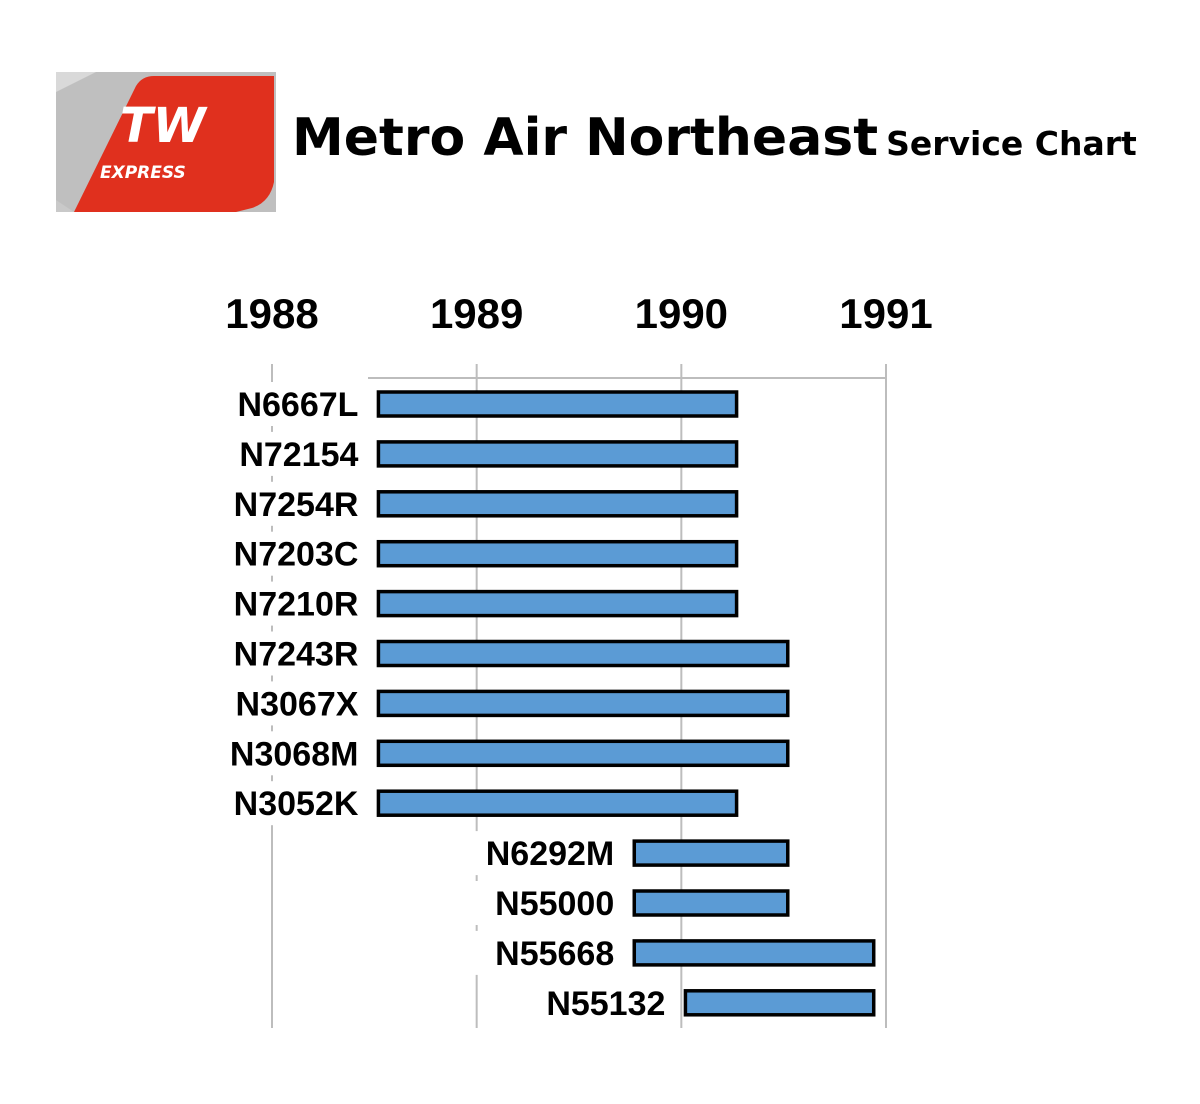 The height and width of the screenshot is (1104, 1200). I want to click on bar-label-N3052K: N3052K, so click(296, 804).